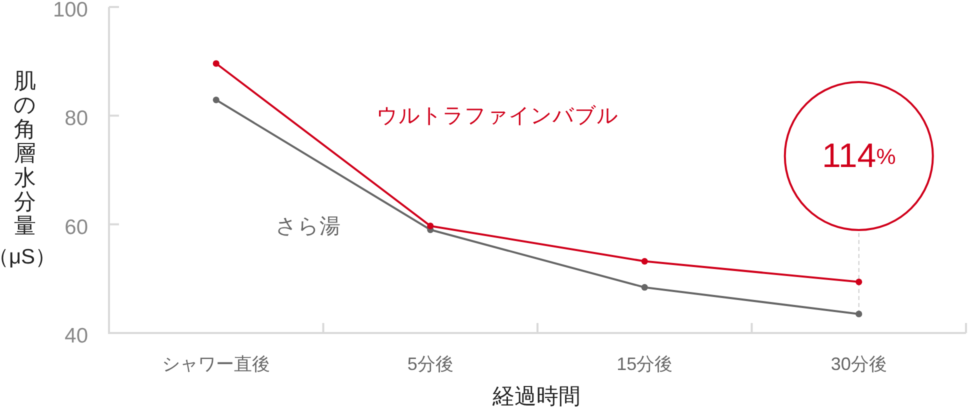 The height and width of the screenshot is (410, 968). Describe the element at coordinates (497, 116) in the screenshot. I see `series-name: ウルトラファインバブル` at that location.